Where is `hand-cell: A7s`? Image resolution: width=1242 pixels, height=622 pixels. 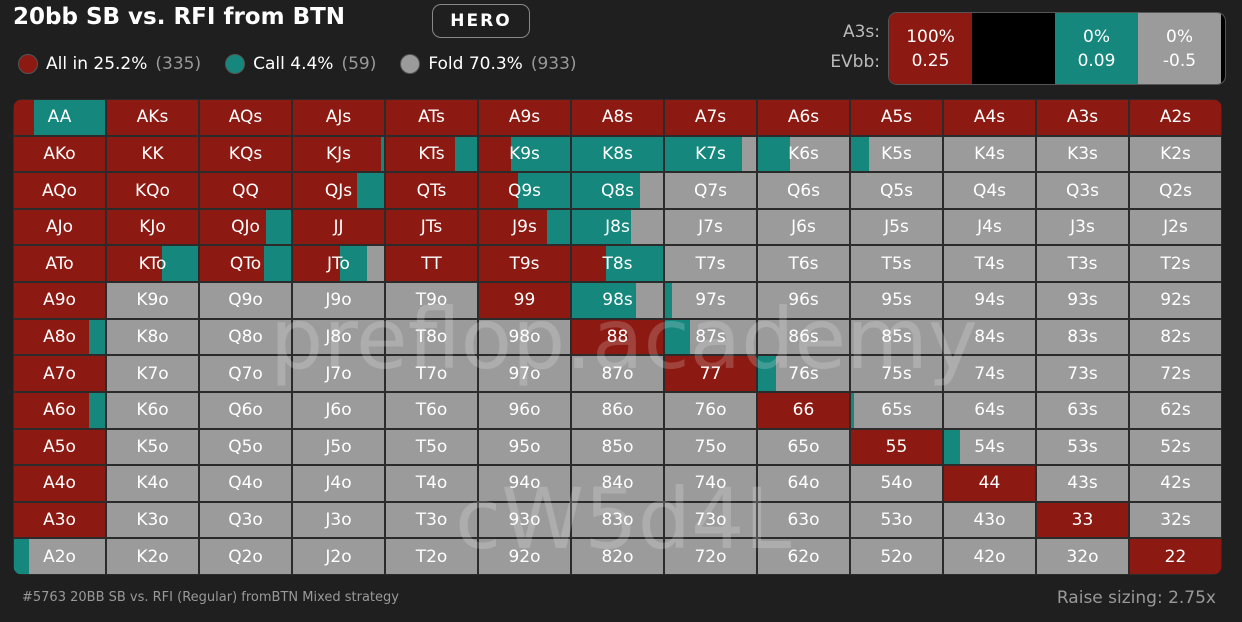
hand-cell: A7s is located at coordinates (710, 117).